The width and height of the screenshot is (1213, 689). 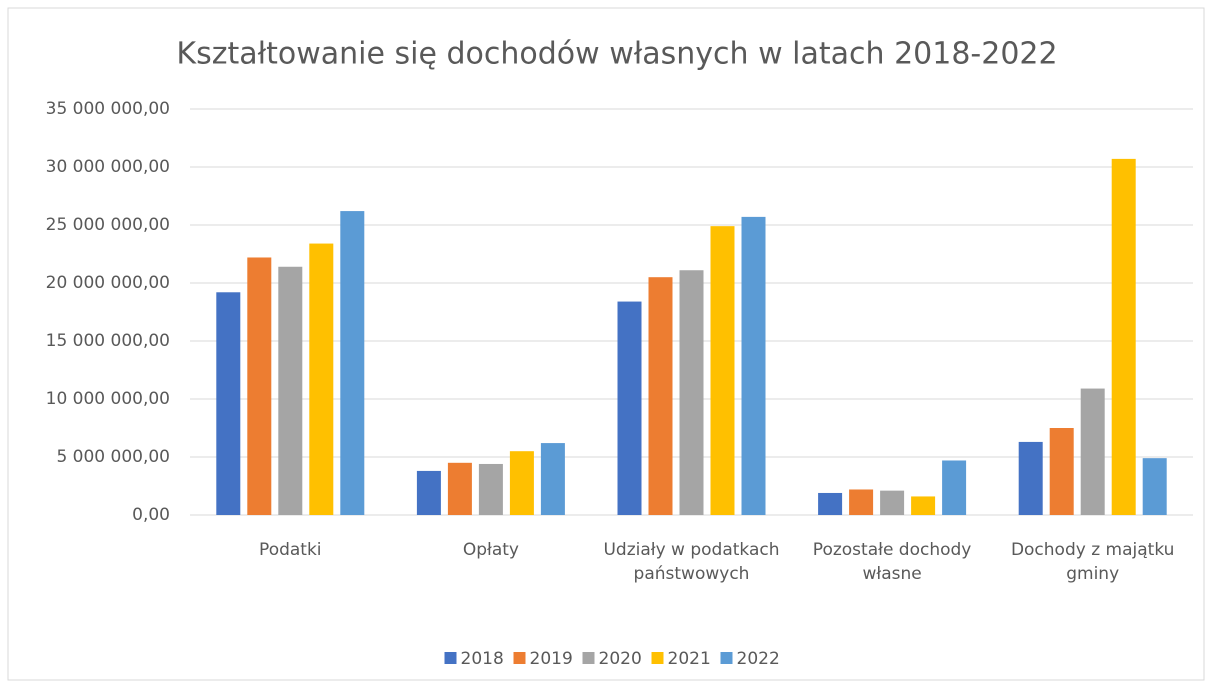 What do you see at coordinates (108, 341) in the screenshot?
I see `y-tick-label: 15 000 000,00` at bounding box center [108, 341].